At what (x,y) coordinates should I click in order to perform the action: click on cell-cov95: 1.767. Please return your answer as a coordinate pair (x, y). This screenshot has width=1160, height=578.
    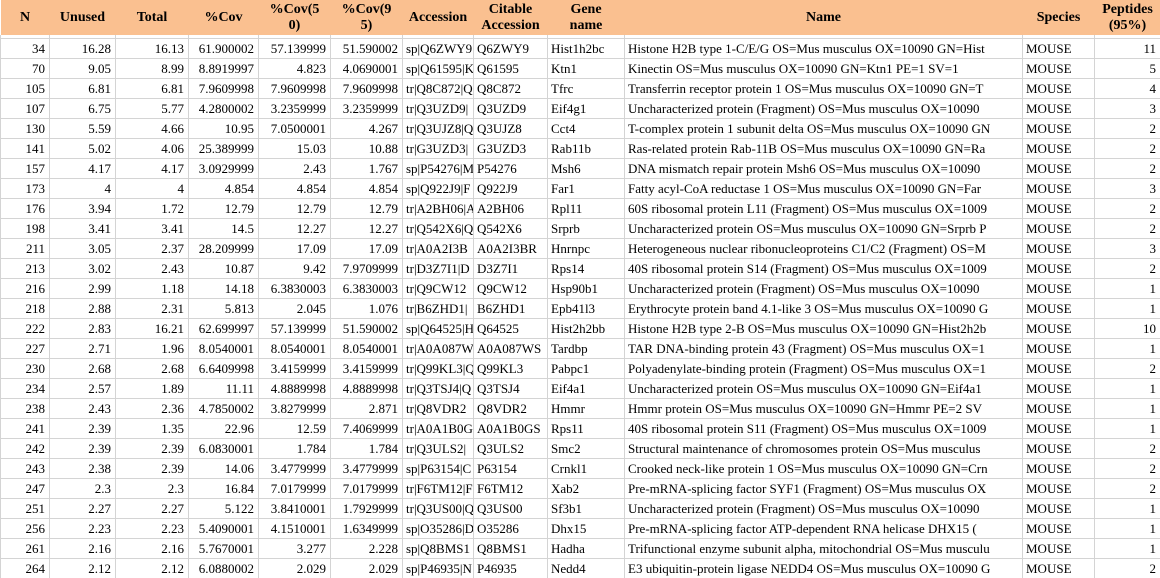
    Looking at the image, I should click on (366, 168).